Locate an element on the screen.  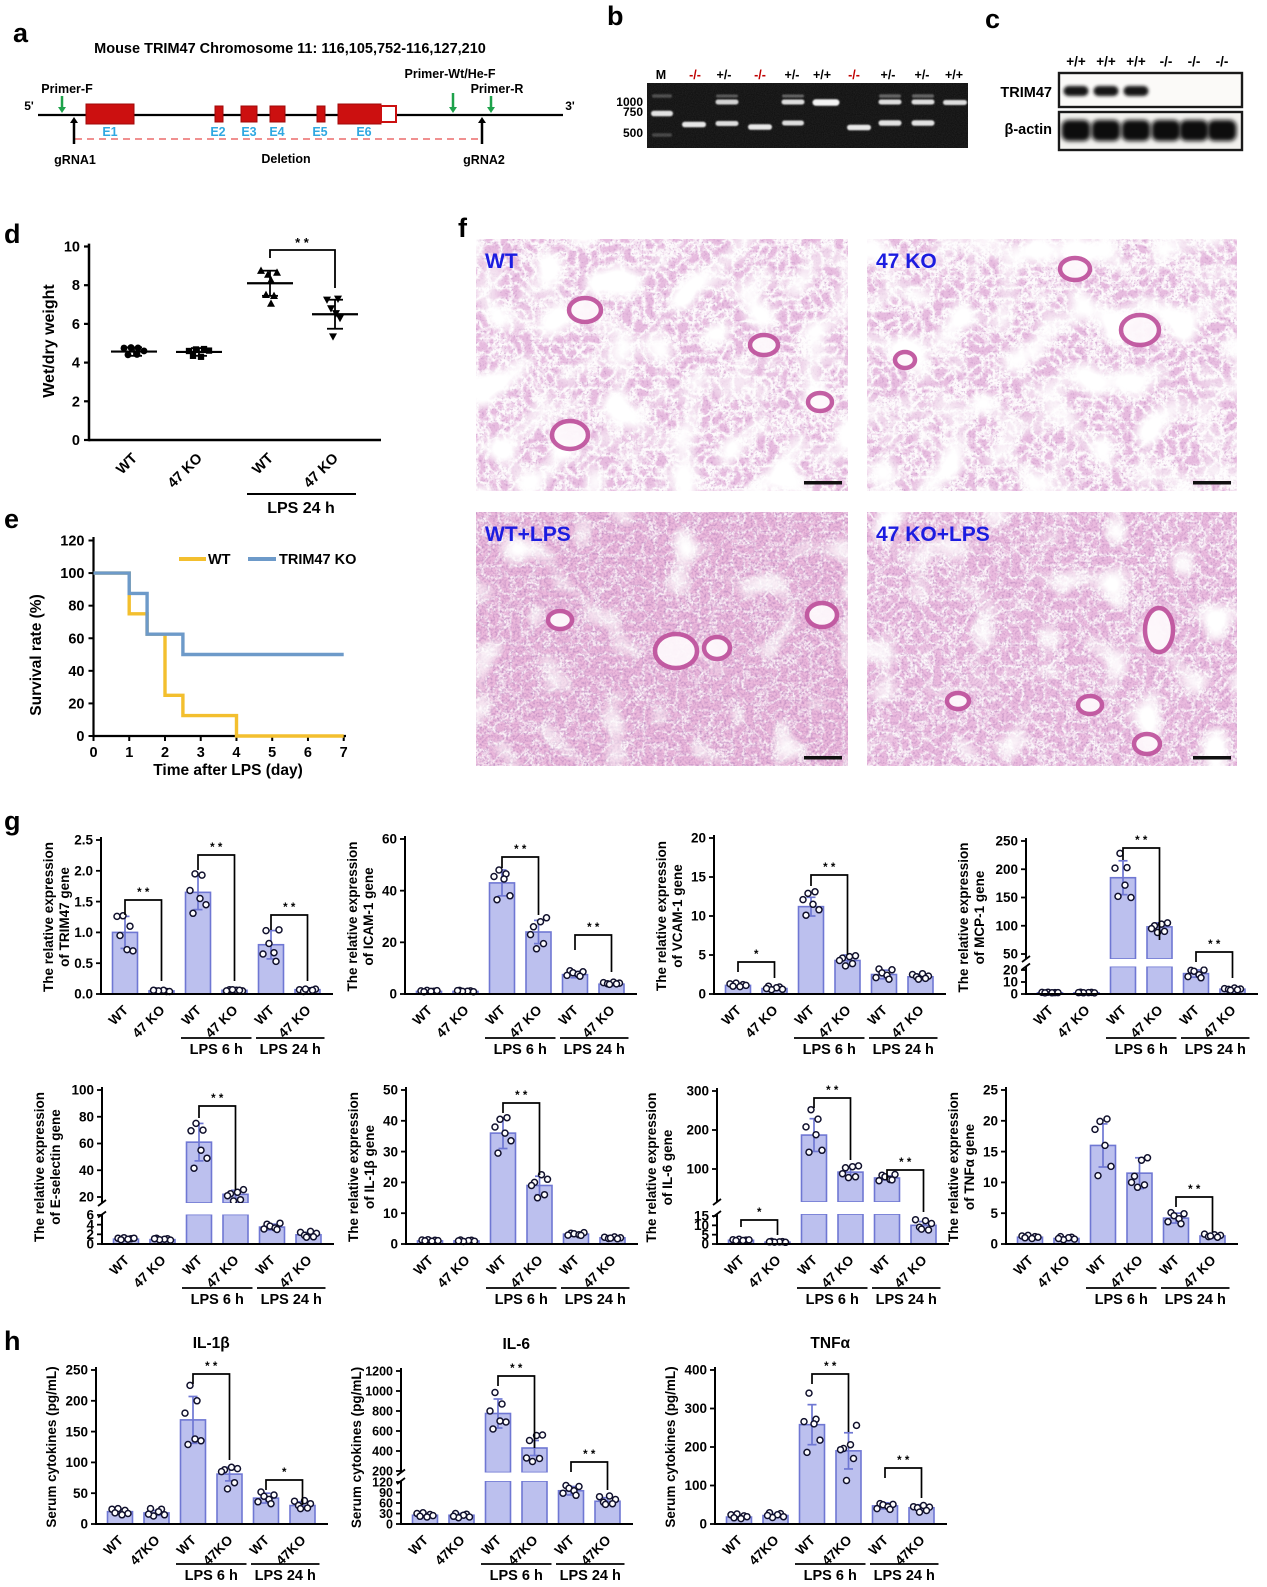
svg-text: 0.0 is located at coordinates (83, 994).